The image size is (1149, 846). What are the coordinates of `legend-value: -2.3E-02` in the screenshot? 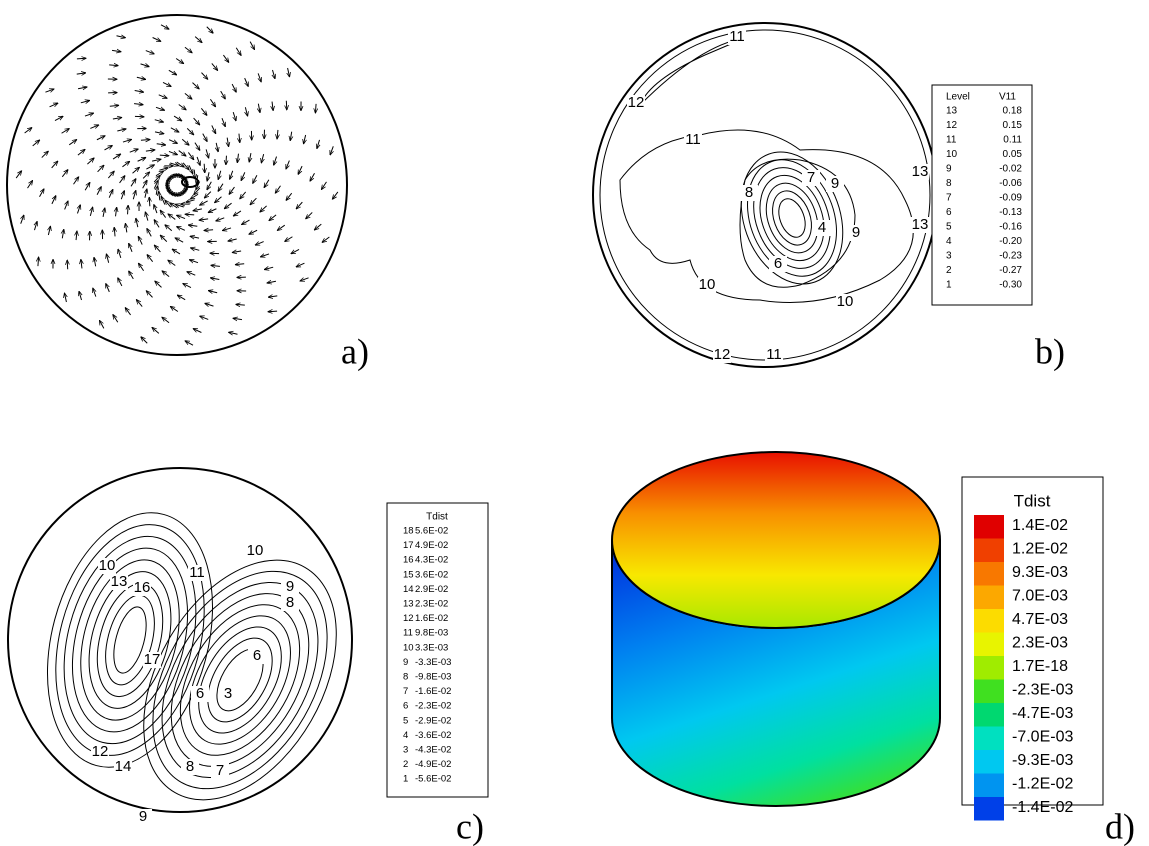 It's located at (433, 706).